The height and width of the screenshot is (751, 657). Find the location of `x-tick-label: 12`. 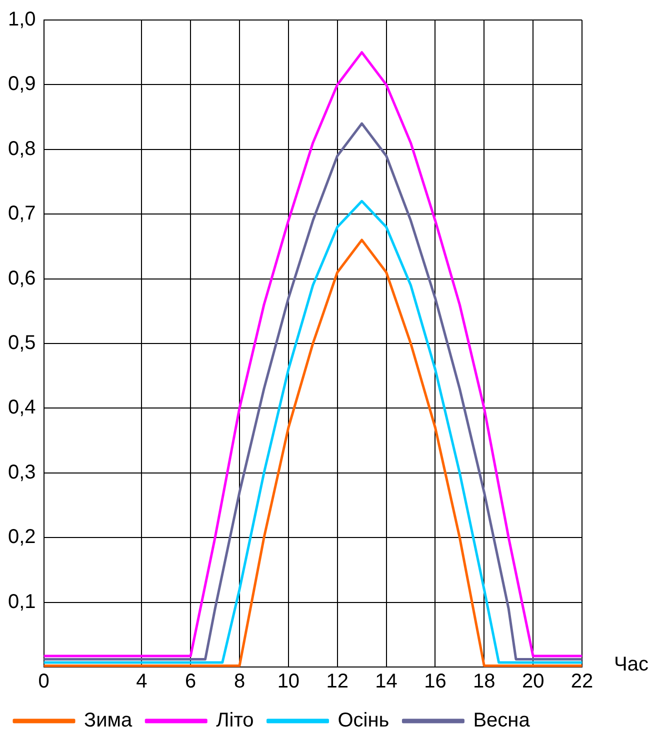

x-tick-label: 12 is located at coordinates (337, 681).